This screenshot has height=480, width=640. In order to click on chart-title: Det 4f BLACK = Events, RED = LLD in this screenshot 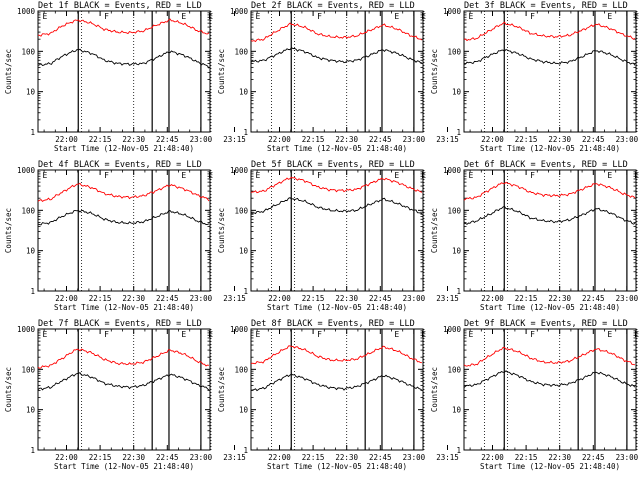, I will do `click(120, 165)`.